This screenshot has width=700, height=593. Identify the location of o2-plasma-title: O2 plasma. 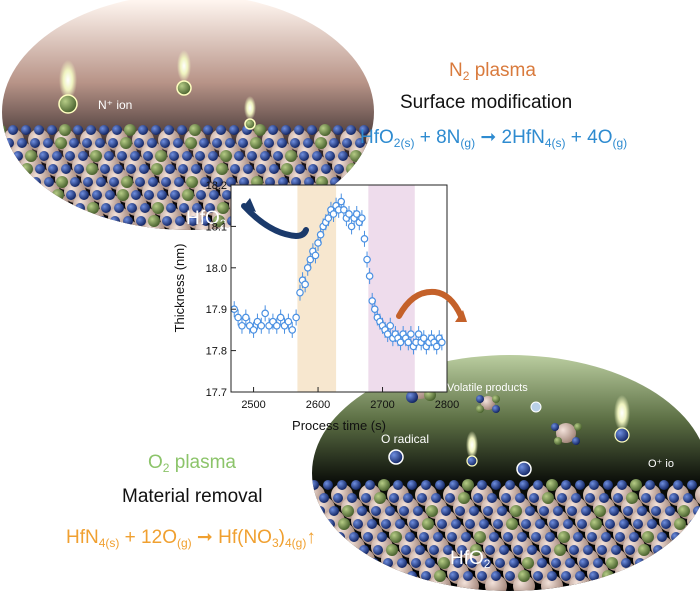
(192, 463).